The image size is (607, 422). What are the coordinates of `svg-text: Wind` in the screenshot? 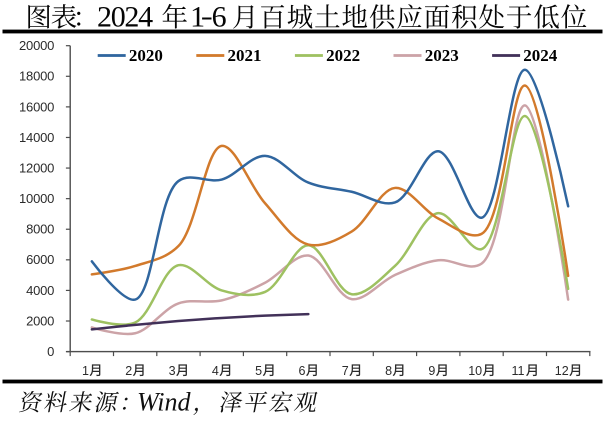 It's located at (164, 402).